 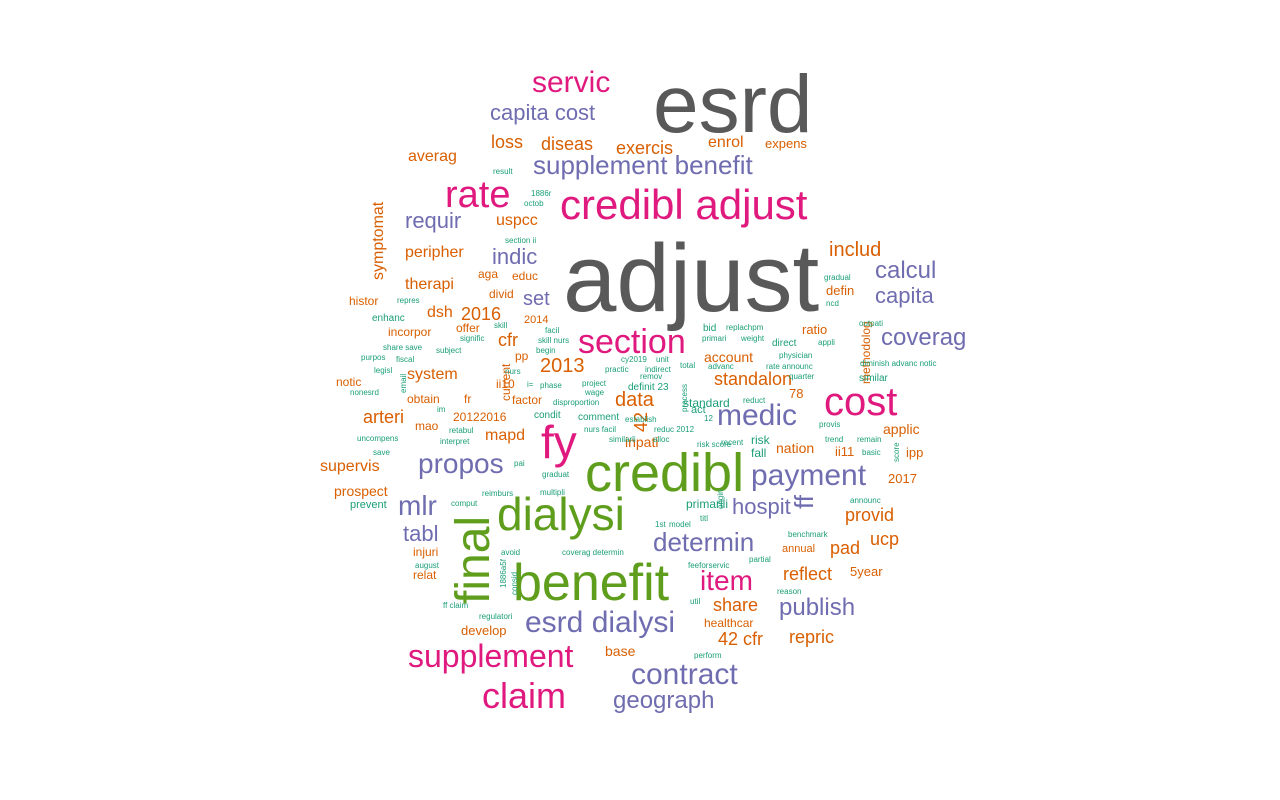 What do you see at coordinates (620, 651) in the screenshot?
I see `word-base: base` at bounding box center [620, 651].